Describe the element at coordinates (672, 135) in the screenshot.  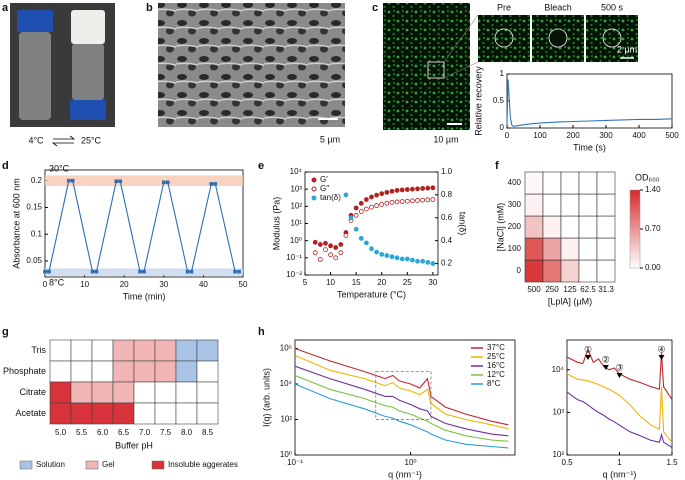
I see `x-tick-label: 500` at that location.